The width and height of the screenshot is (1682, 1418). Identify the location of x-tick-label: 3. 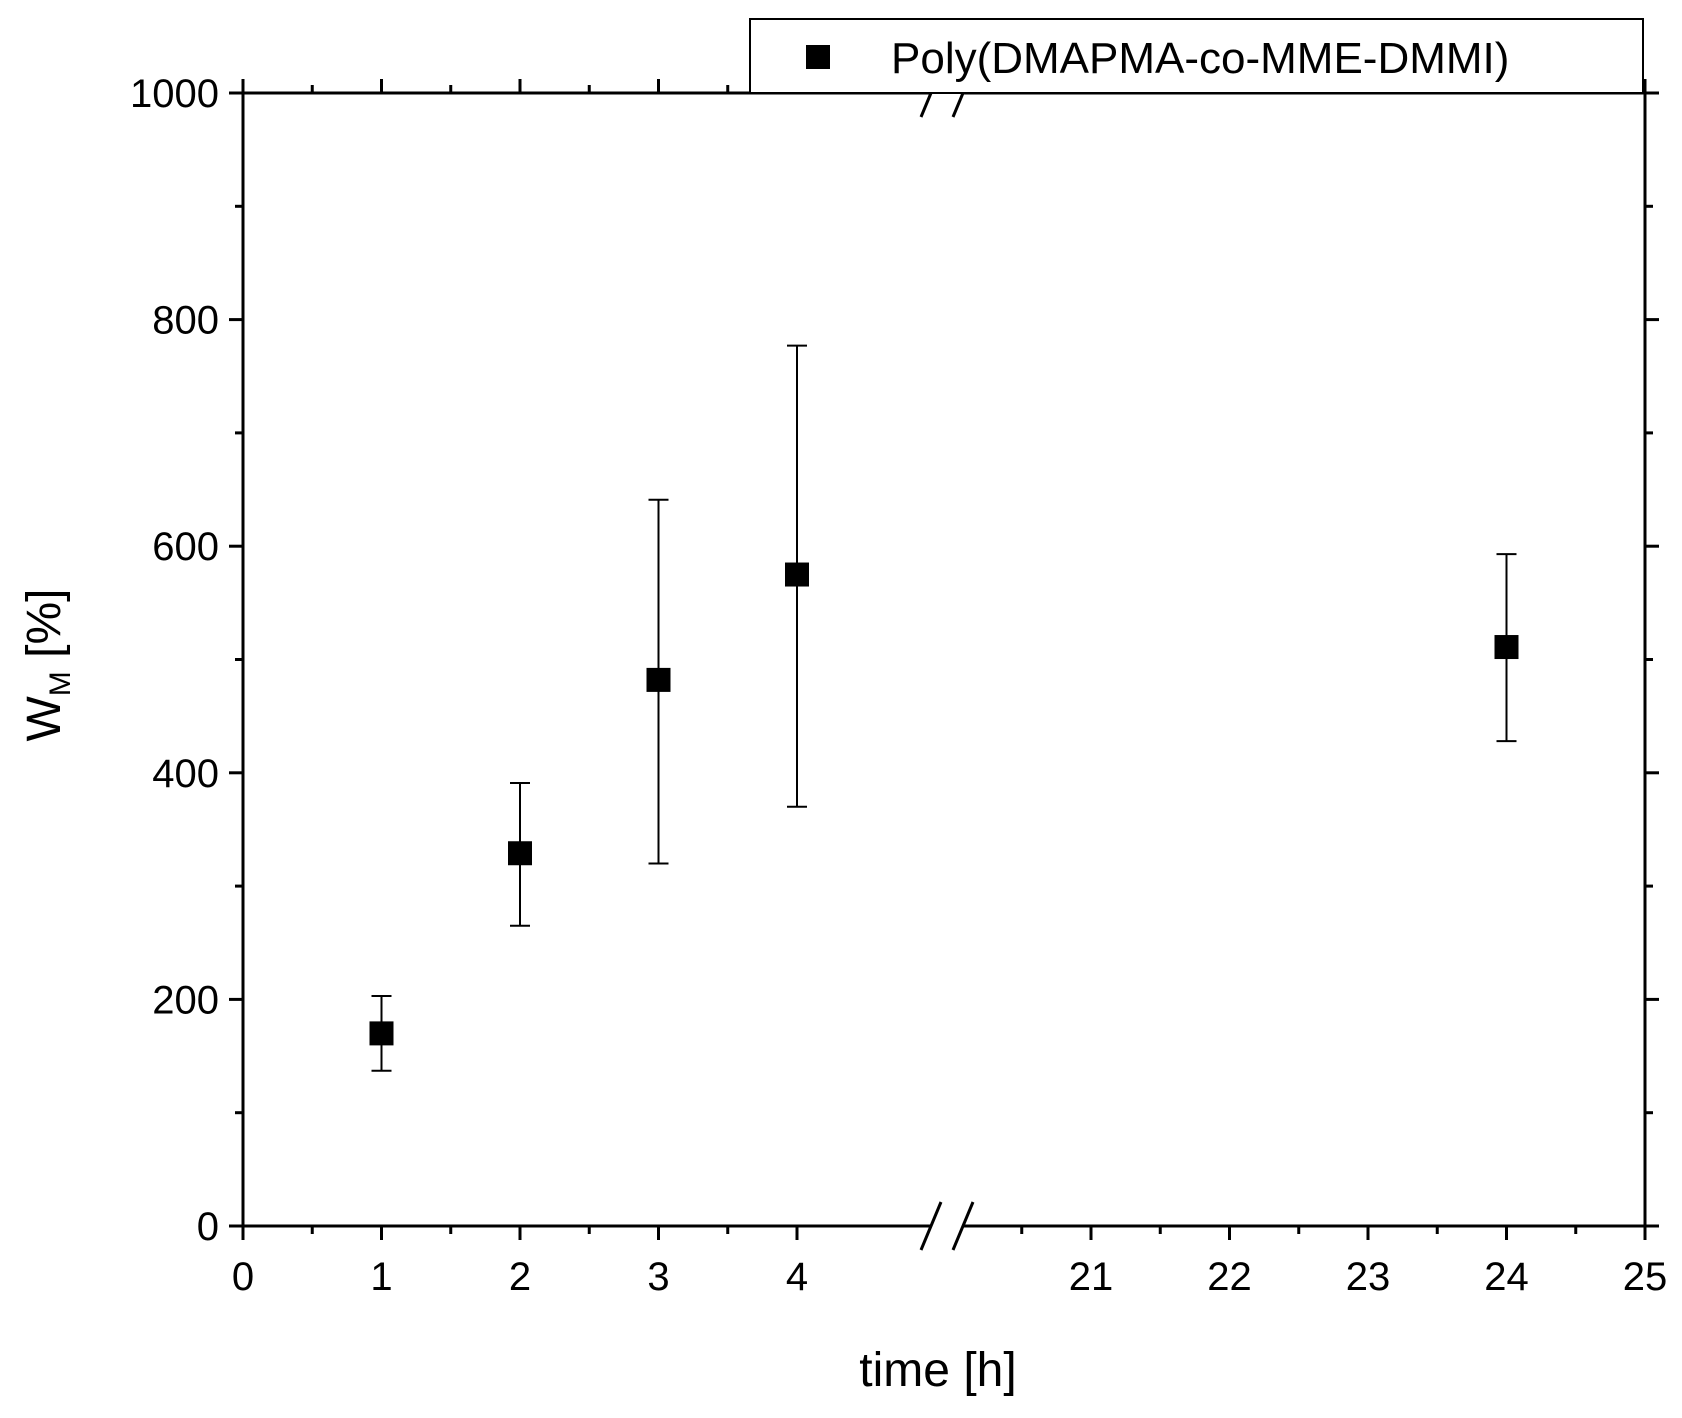
(658, 1277).